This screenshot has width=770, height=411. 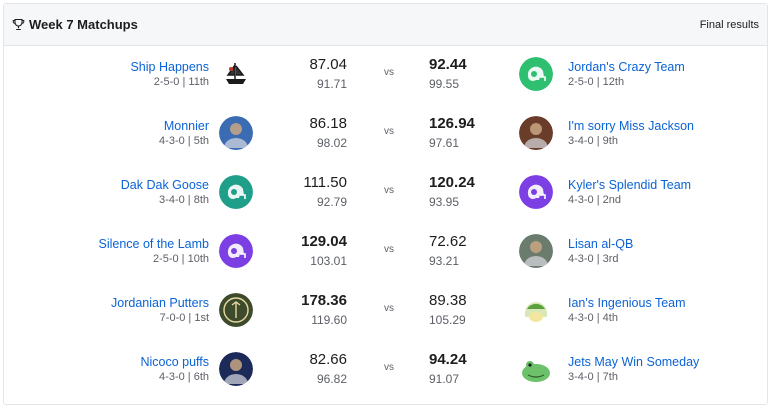 What do you see at coordinates (626, 67) in the screenshot?
I see `right-team-name-link: Jordan's Crazy Team` at bounding box center [626, 67].